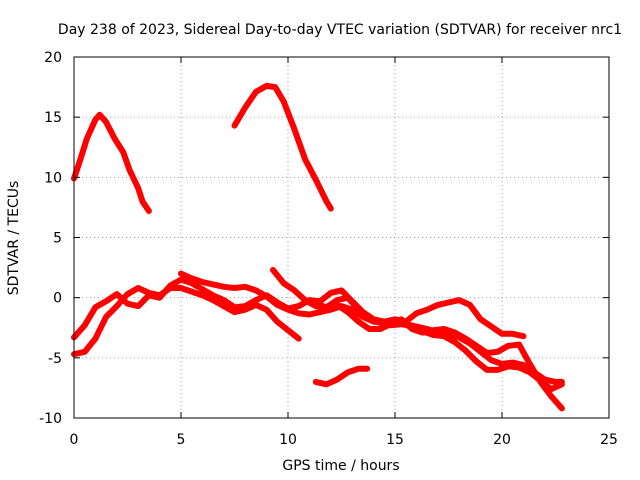 The width and height of the screenshot is (640, 480). What do you see at coordinates (53, 58) in the screenshot?
I see `y-tick-label: 20` at bounding box center [53, 58].